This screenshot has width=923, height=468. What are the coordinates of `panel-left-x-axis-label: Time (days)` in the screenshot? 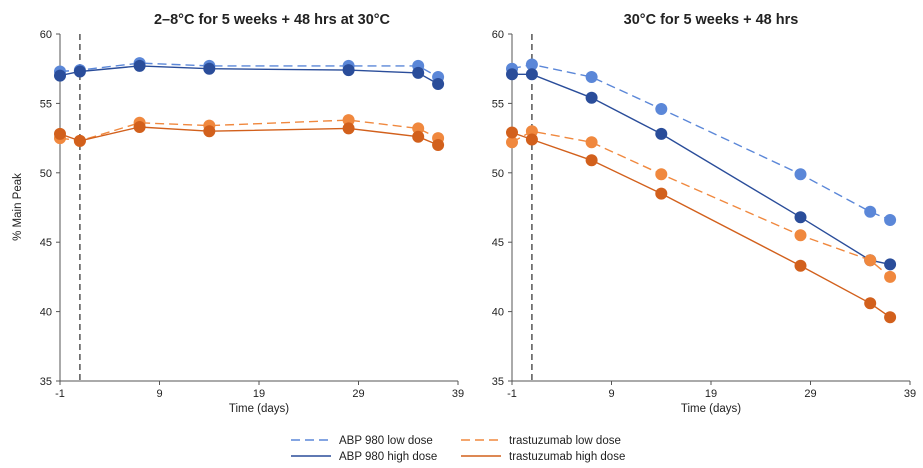 It's located at (259, 409).